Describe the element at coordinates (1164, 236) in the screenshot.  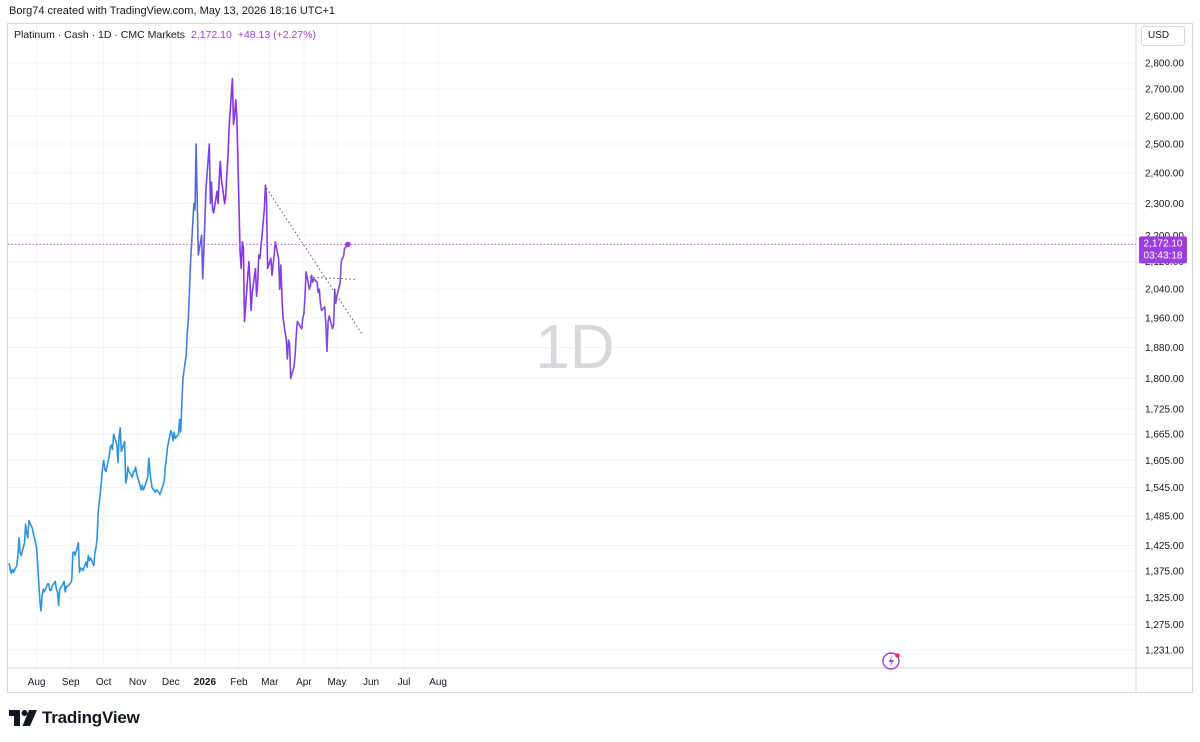
I see `y-tick-label: 2,200.00` at that location.